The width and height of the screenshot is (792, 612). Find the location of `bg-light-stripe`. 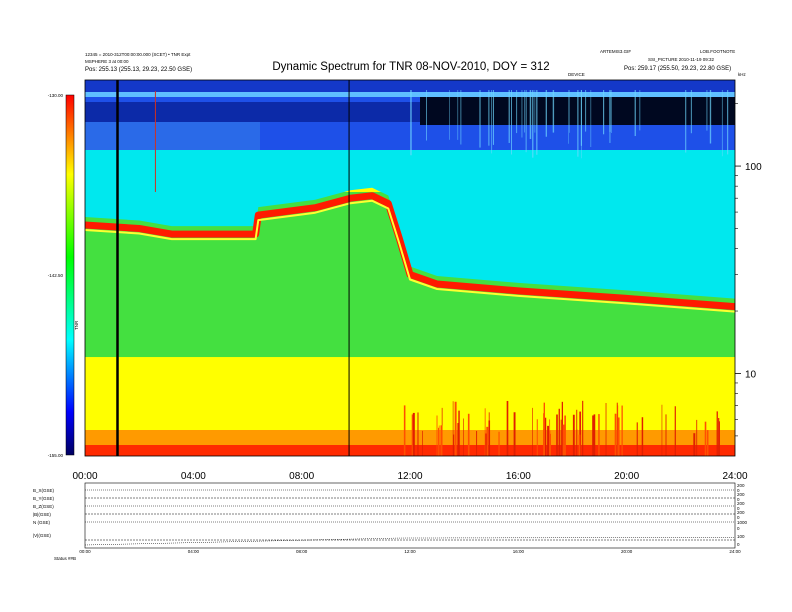

bg-light-stripe is located at coordinates (410, 94).